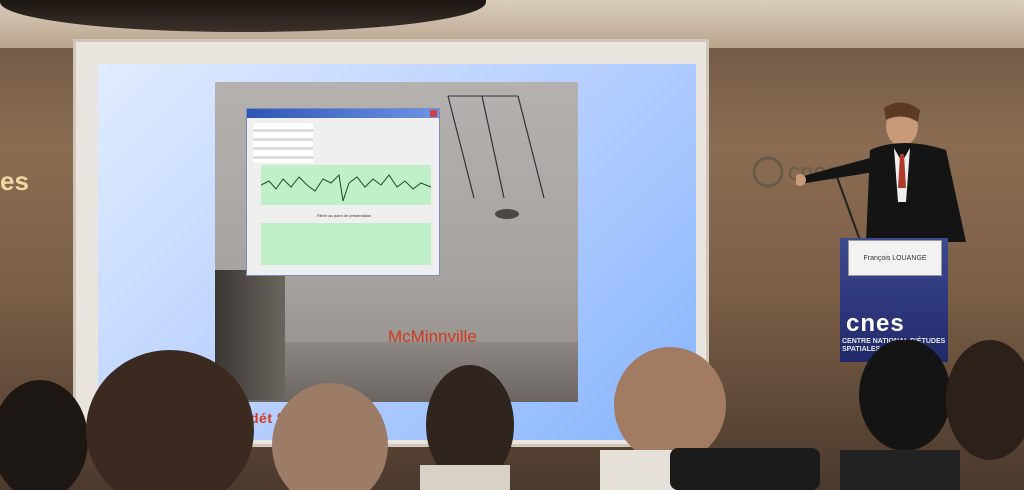  I want to click on overhead-wires, so click(496, 147).